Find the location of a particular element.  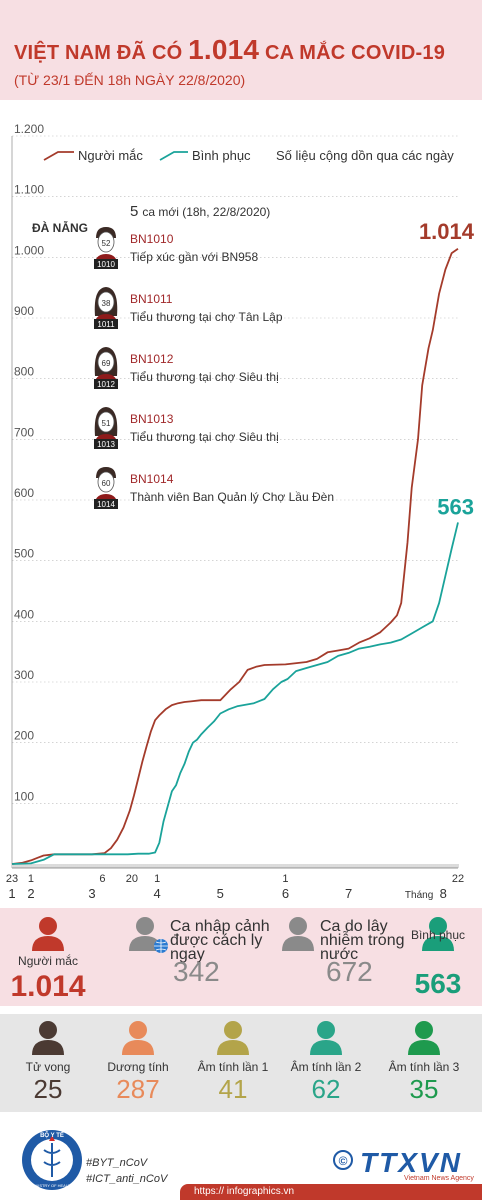

patient-bn1013: 51 1013 BN1013 Tiểu thương tại chợ Siêu thị is located at coordinates (186, 428).